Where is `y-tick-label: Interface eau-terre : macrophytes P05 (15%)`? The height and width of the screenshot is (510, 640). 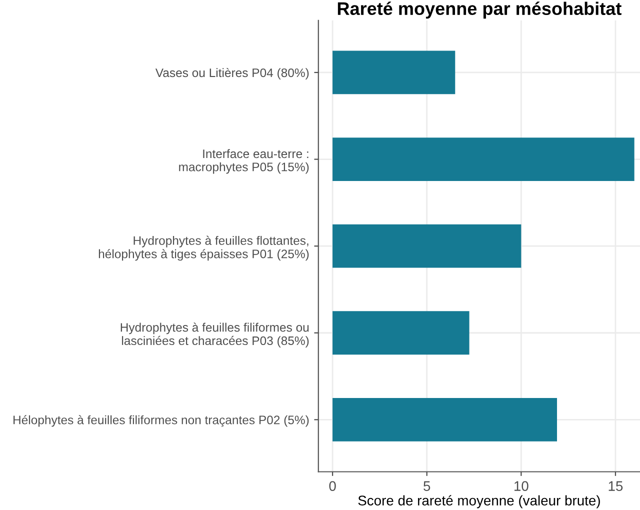 y-tick-label: Interface eau-terre : macrophytes P05 (15%) is located at coordinates (244, 161).